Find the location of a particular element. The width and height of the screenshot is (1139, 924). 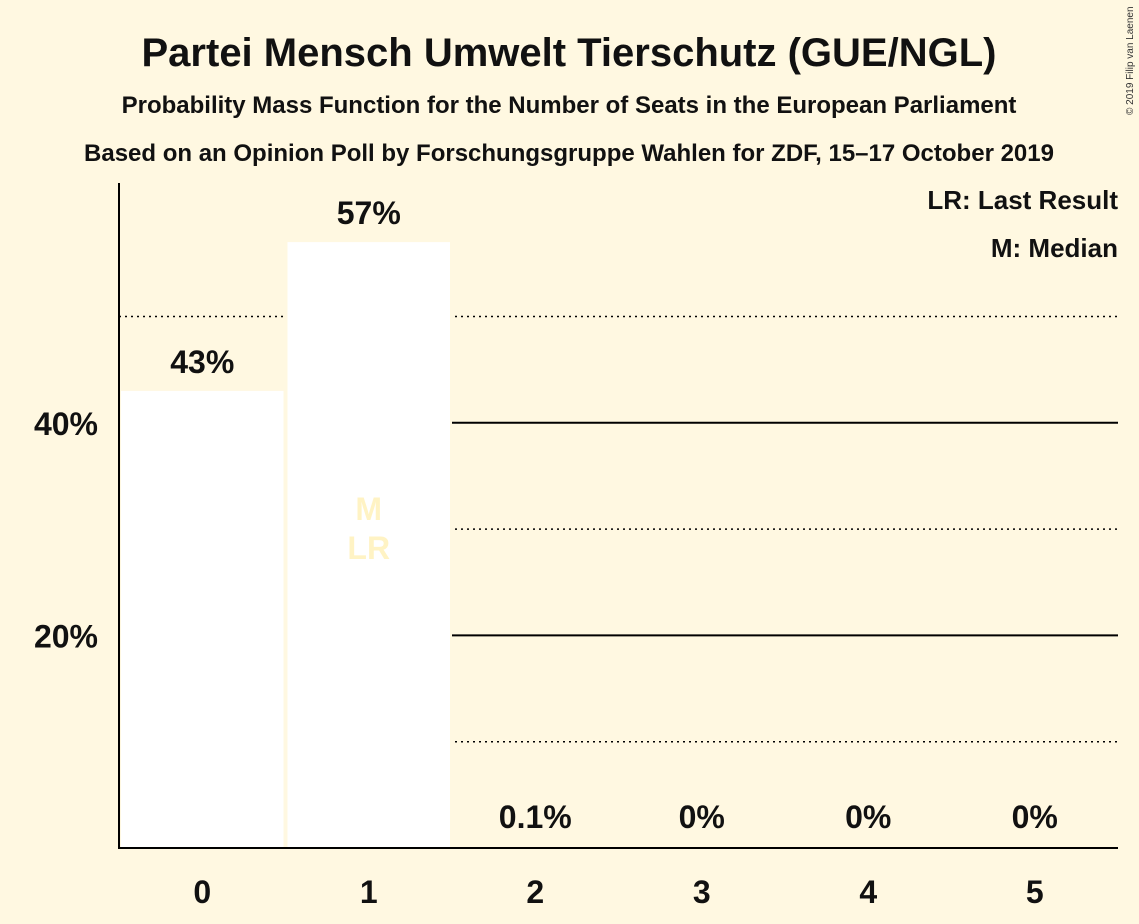

bar-label-5: 0% is located at coordinates (1035, 817).